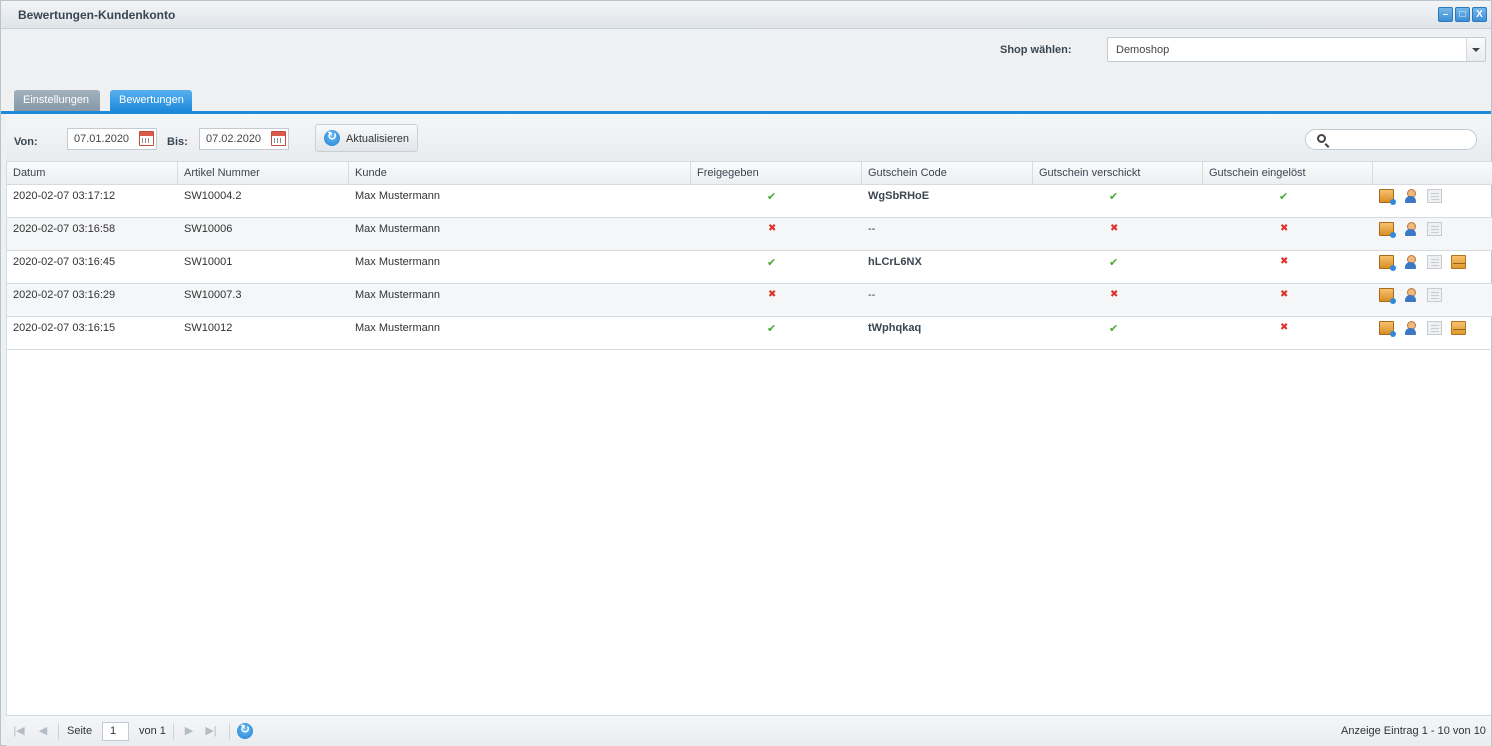  I want to click on window-title: Bewertungen-Kundenkonto, so click(97, 15).